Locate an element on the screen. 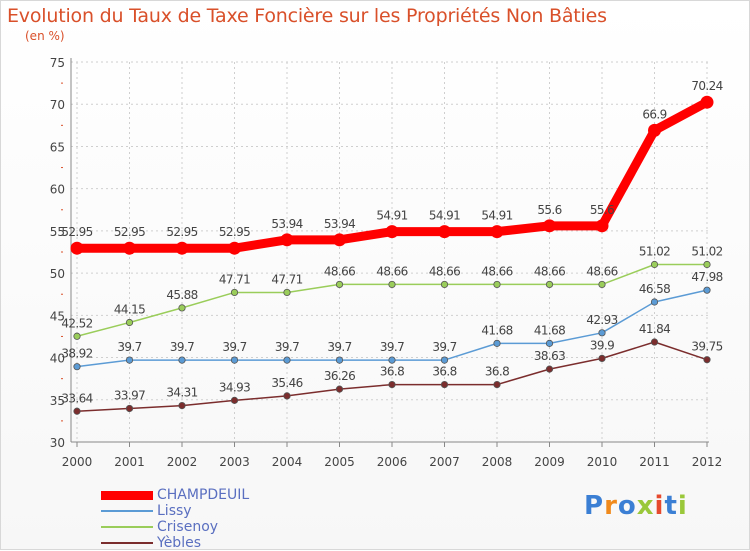 This screenshot has height=551, width=750. data-label: 54.91 is located at coordinates (496, 216).